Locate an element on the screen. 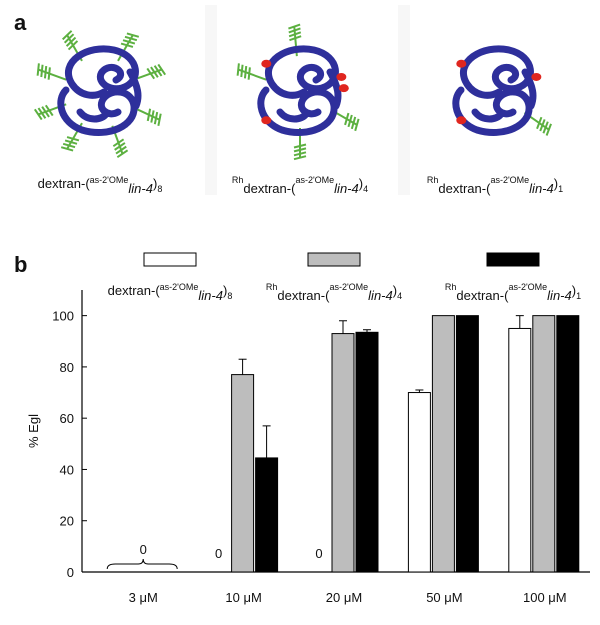 The height and width of the screenshot is (625, 600). y-tick-label: 60 is located at coordinates (67, 418).